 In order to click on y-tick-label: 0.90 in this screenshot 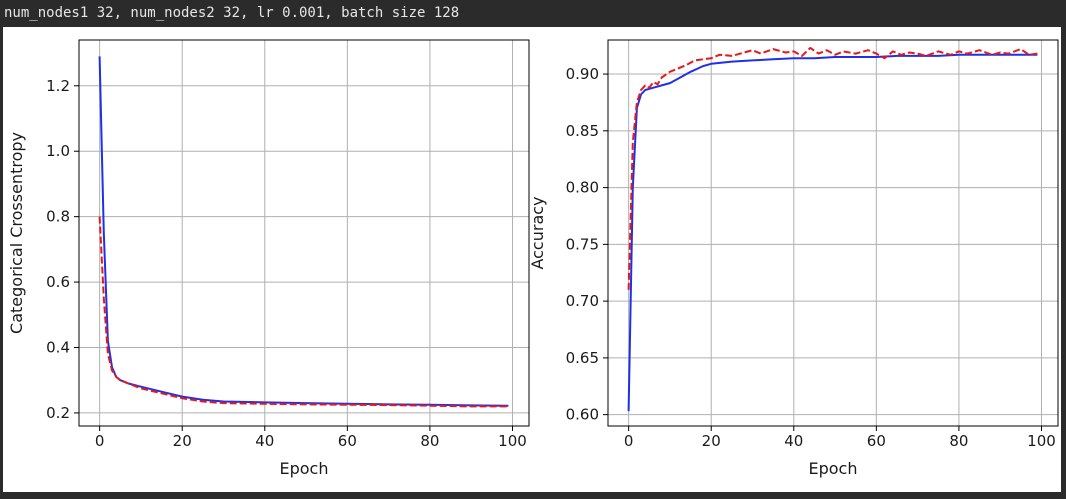, I will do `click(582, 74)`.